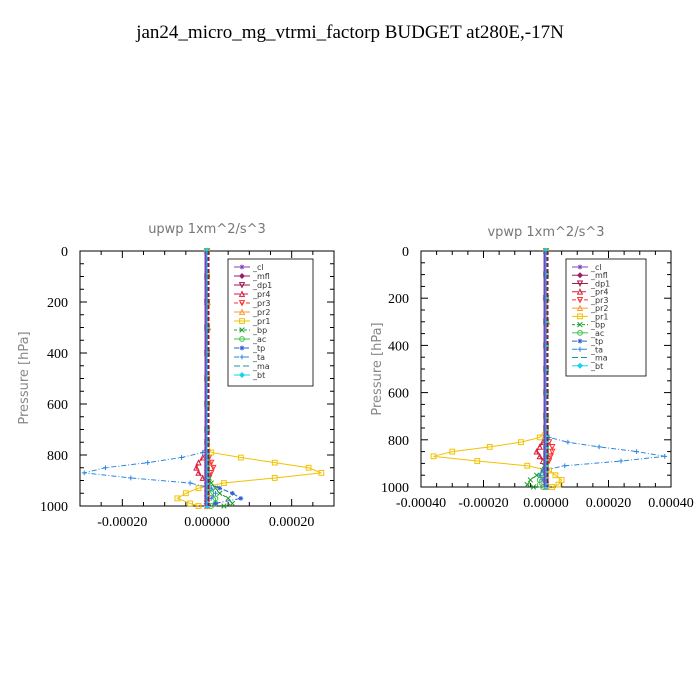 The height and width of the screenshot is (700, 700). What do you see at coordinates (259, 330) in the screenshot?
I see `legend-label: _bp` at bounding box center [259, 330].